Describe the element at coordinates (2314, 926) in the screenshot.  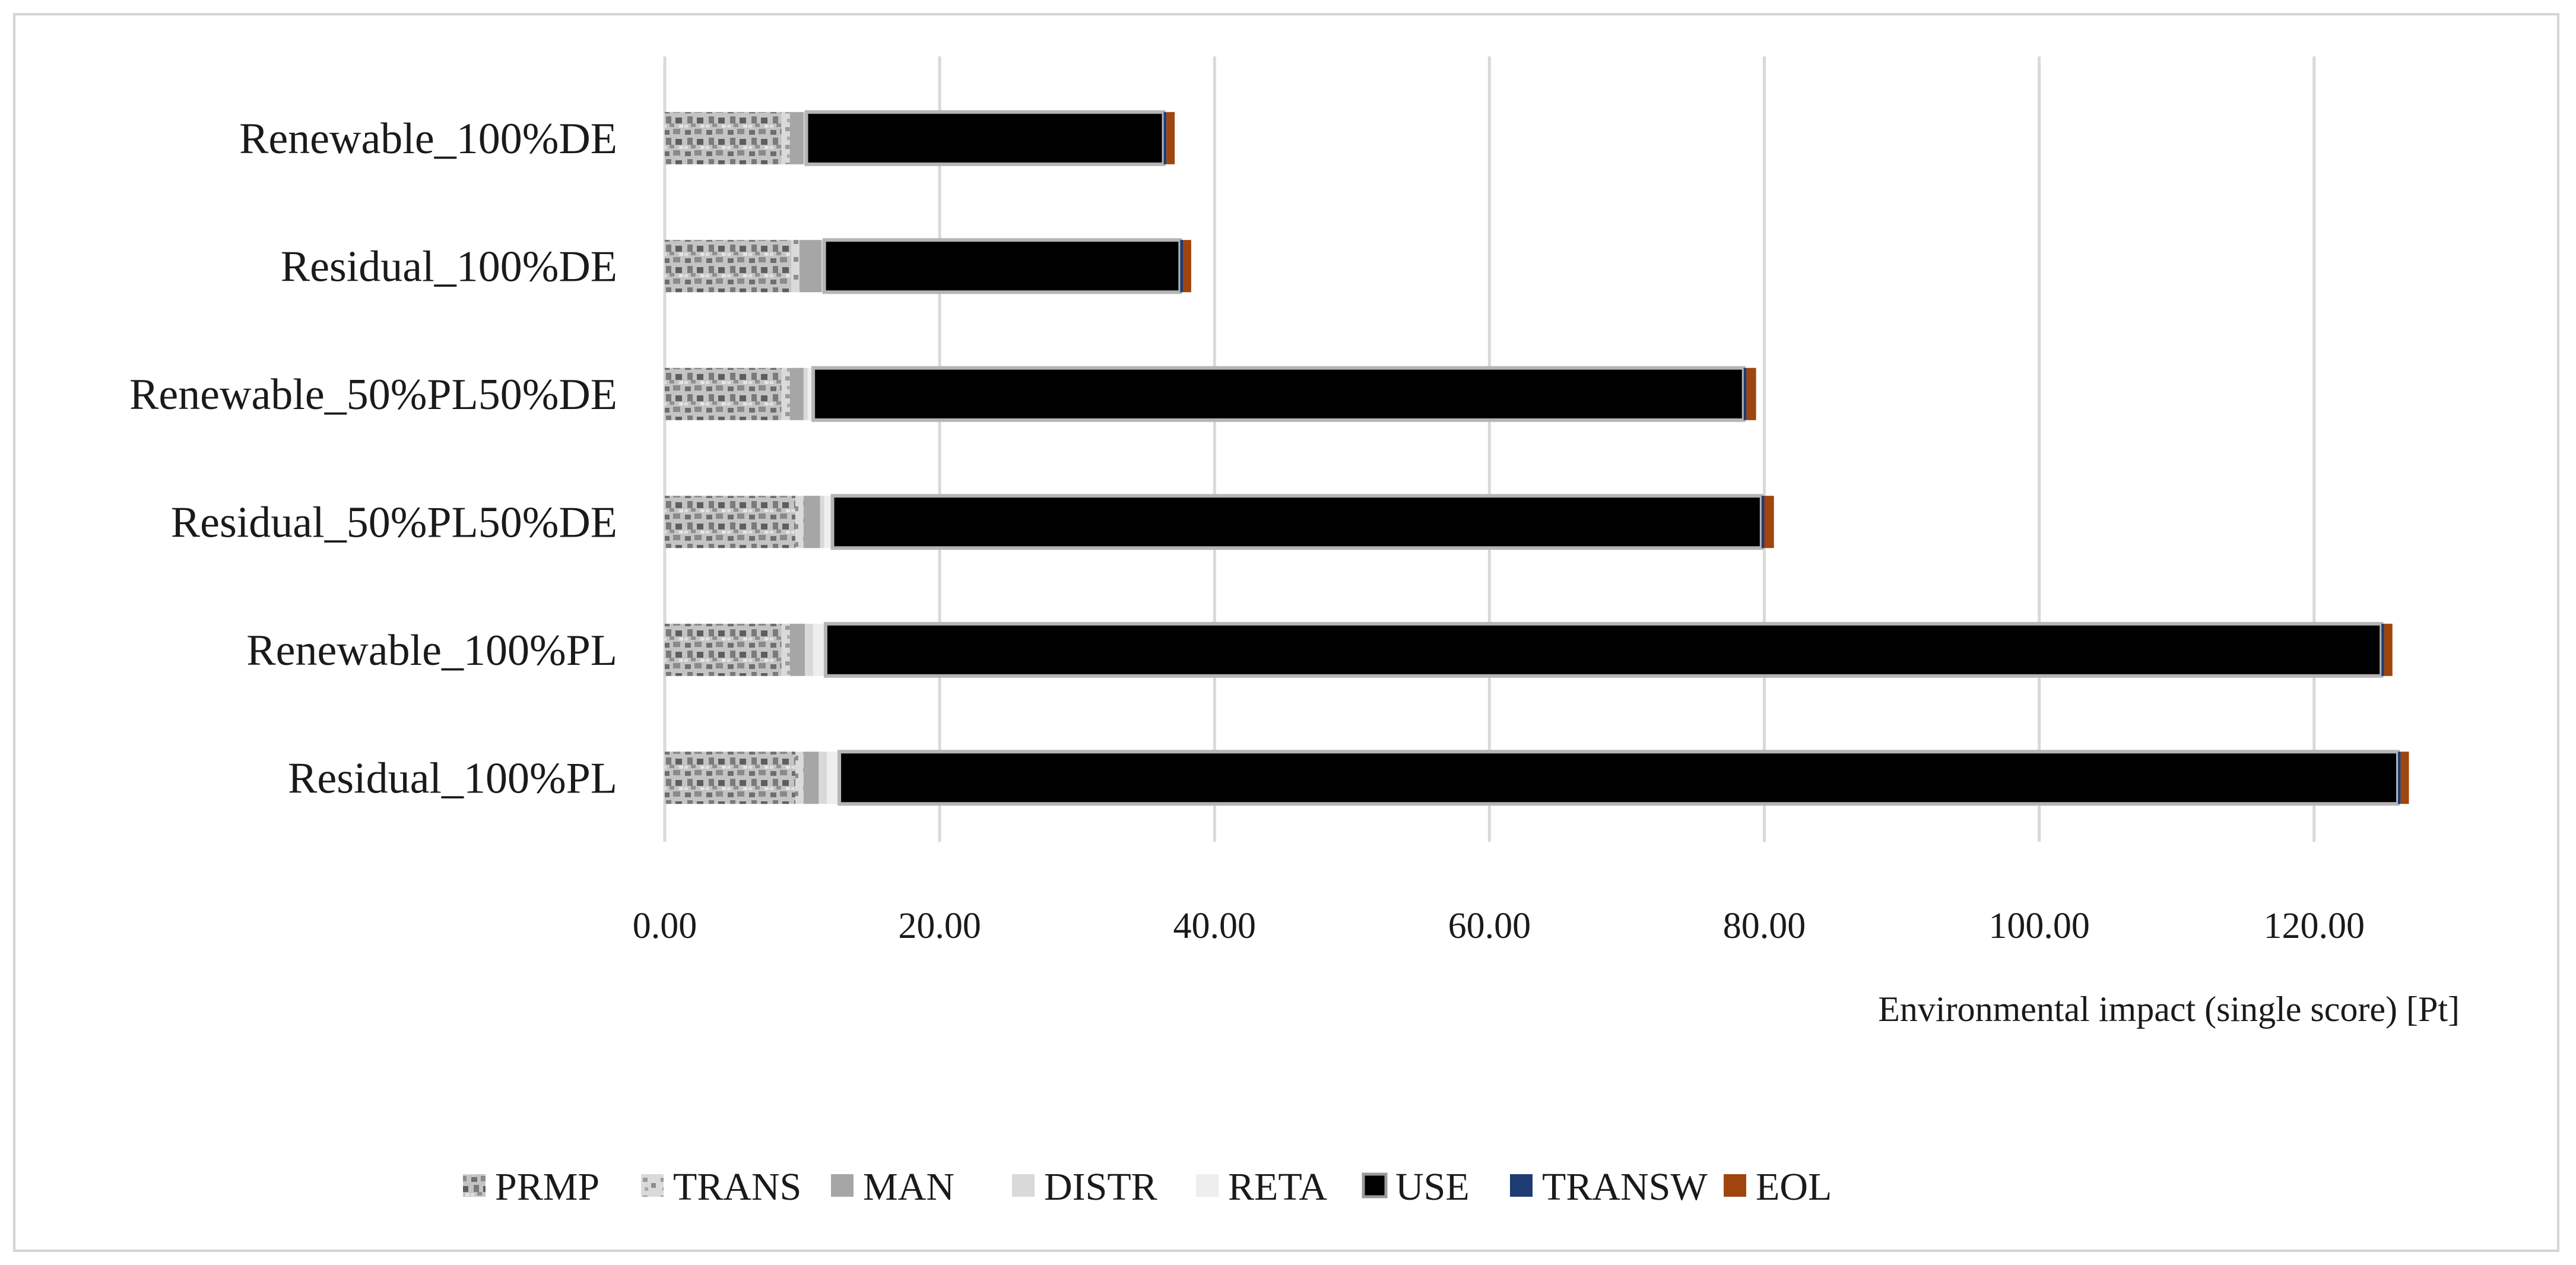
I see `x-tick-label: 120.00` at that location.